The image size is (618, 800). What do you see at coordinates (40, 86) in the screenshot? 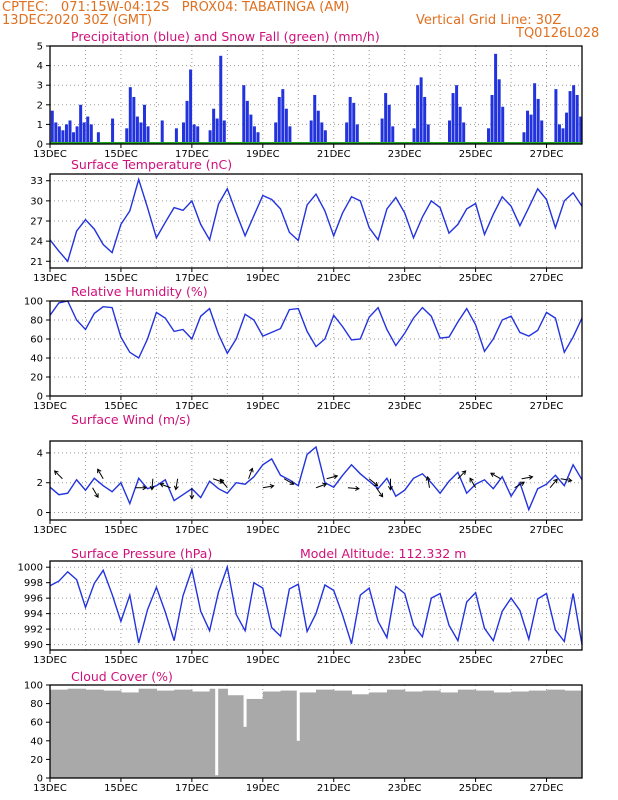
I see `y-tick-label: 3` at bounding box center [40, 86].